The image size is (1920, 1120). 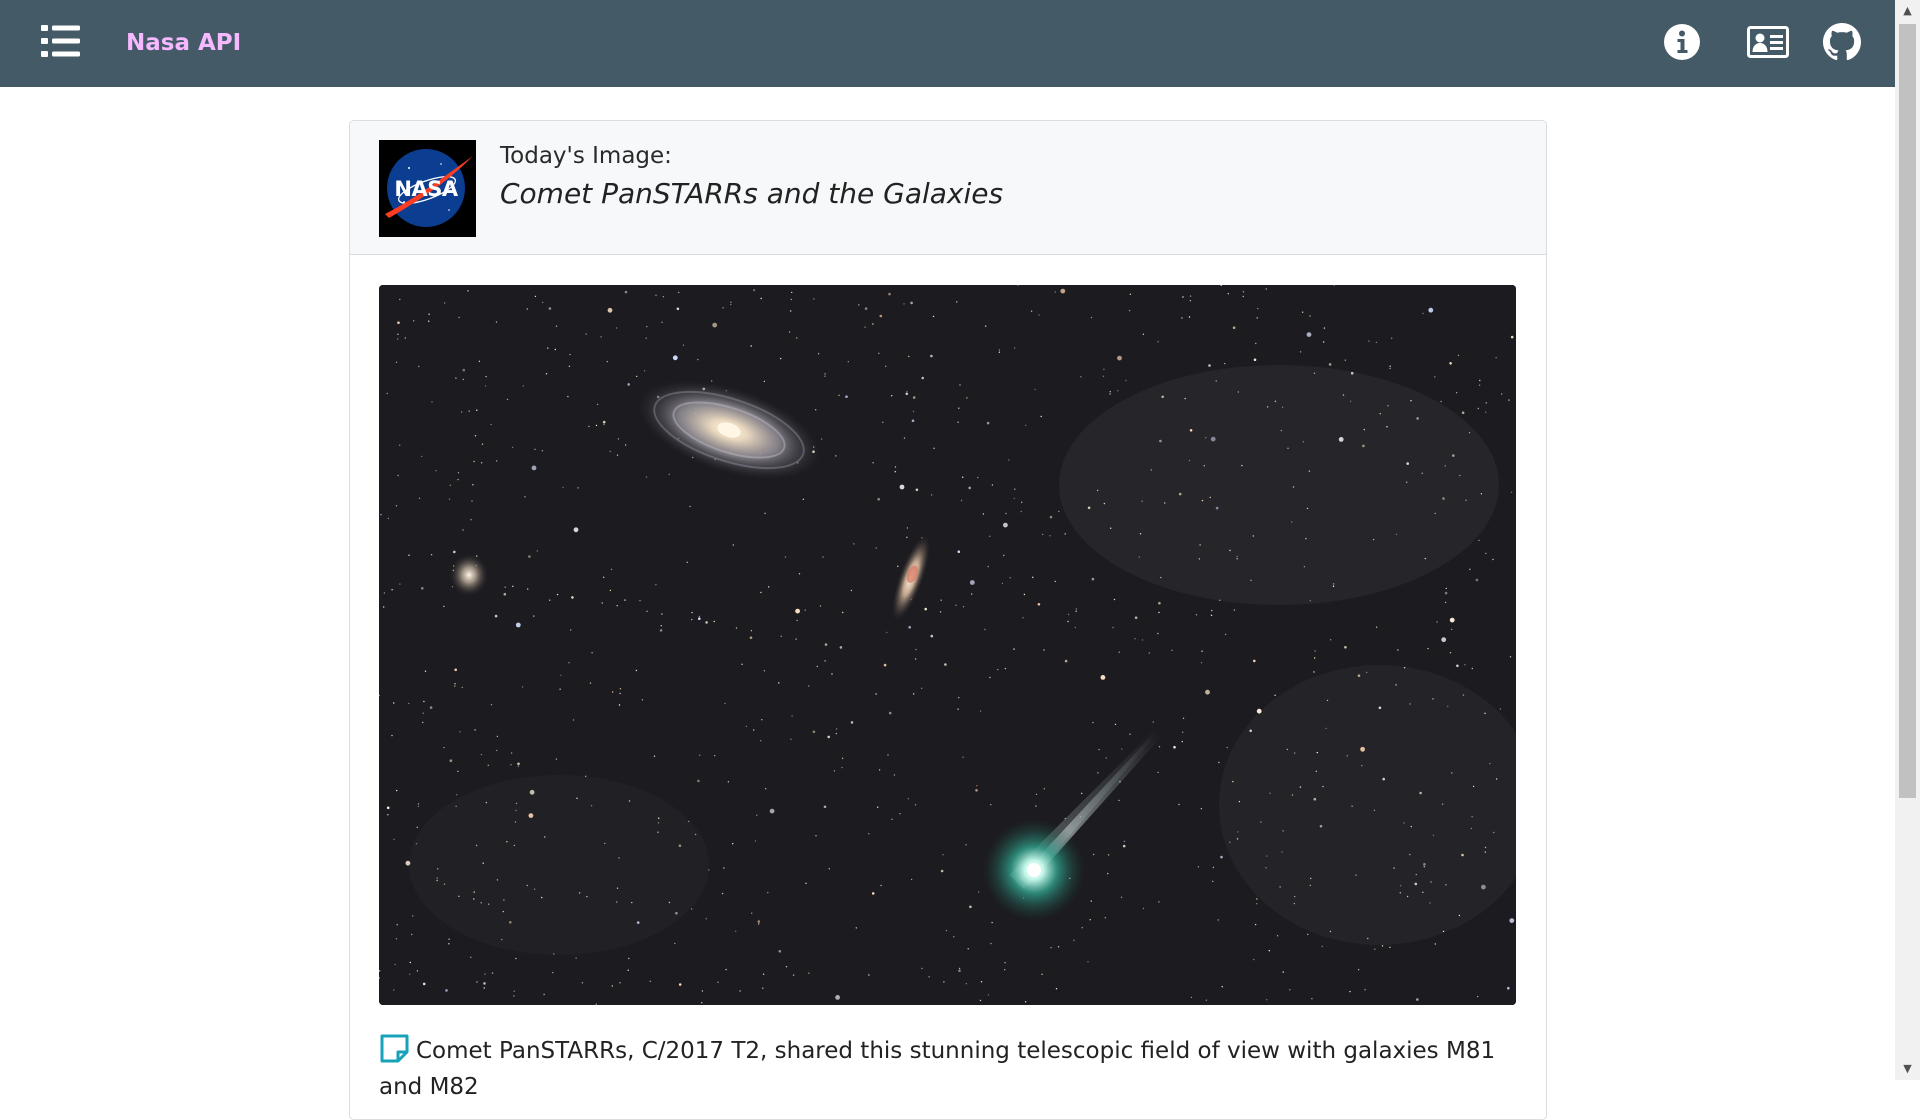 I want to click on github-icon, so click(x=1842, y=42).